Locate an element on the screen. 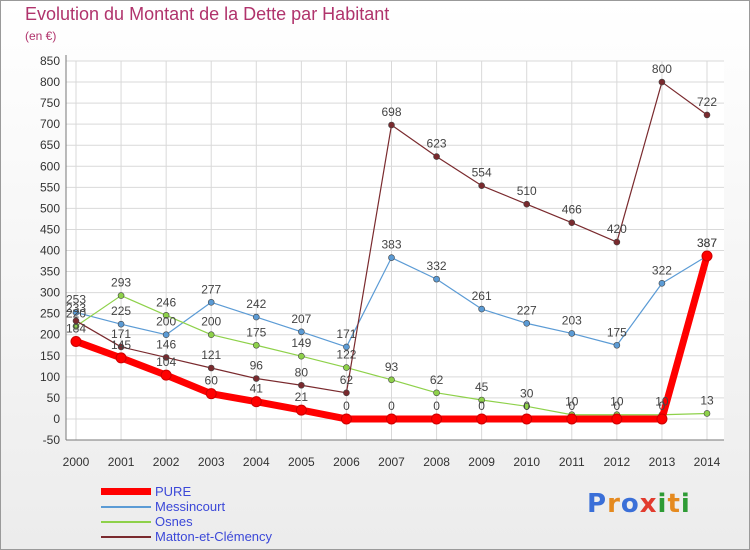 This screenshot has width=750, height=550. logo-letter: P is located at coordinates (597, 504).